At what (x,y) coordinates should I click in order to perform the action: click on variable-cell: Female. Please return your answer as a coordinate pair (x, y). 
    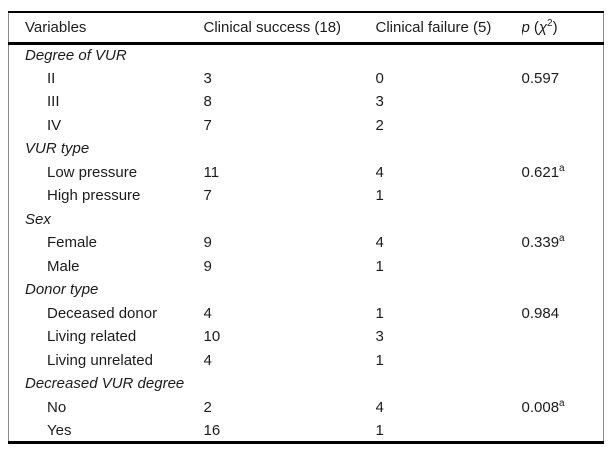
    Looking at the image, I should click on (72, 243).